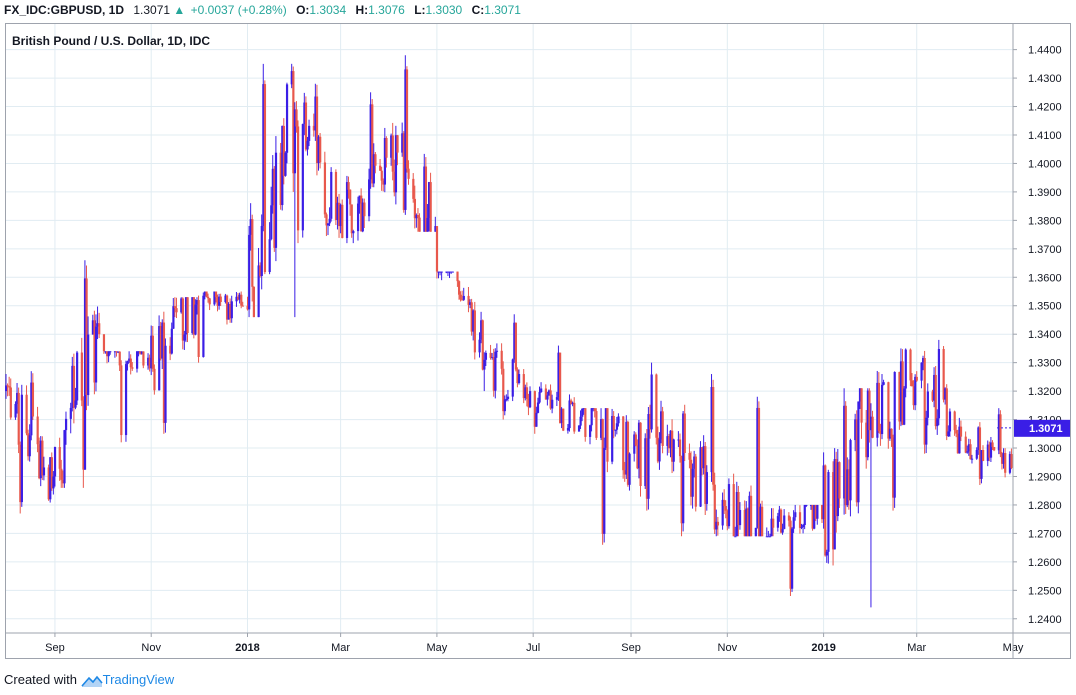 The height and width of the screenshot is (695, 1076). What do you see at coordinates (1045, 335) in the screenshot?
I see `y-tick-label: 1.3400` at bounding box center [1045, 335].